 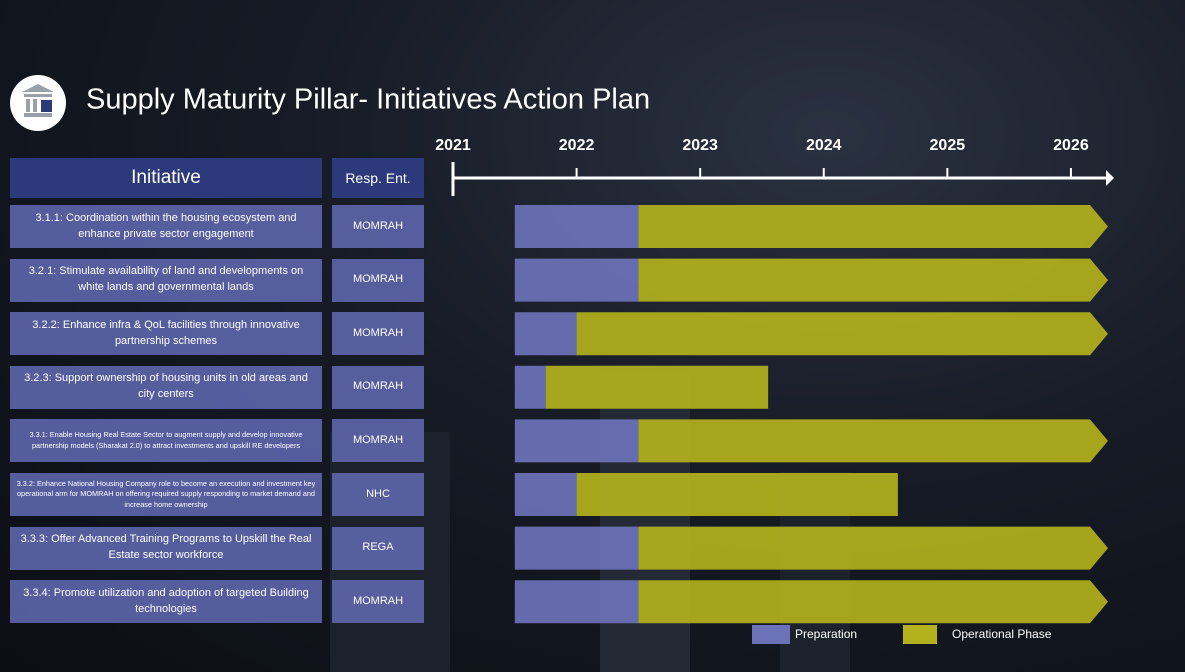 I want to click on header-entity: Resp. Ent., so click(x=378, y=178).